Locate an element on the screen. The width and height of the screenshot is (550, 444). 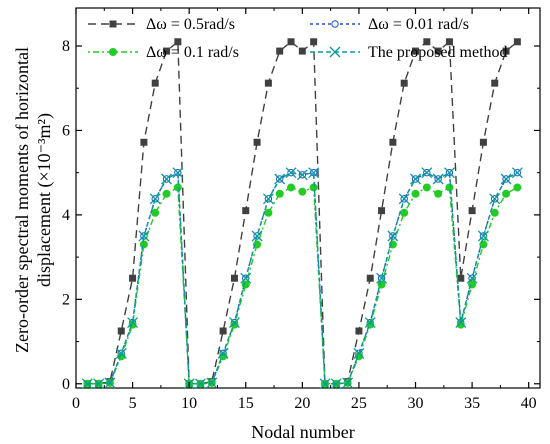
legend-item-4: The proposed method is located at coordinates (409, 52).